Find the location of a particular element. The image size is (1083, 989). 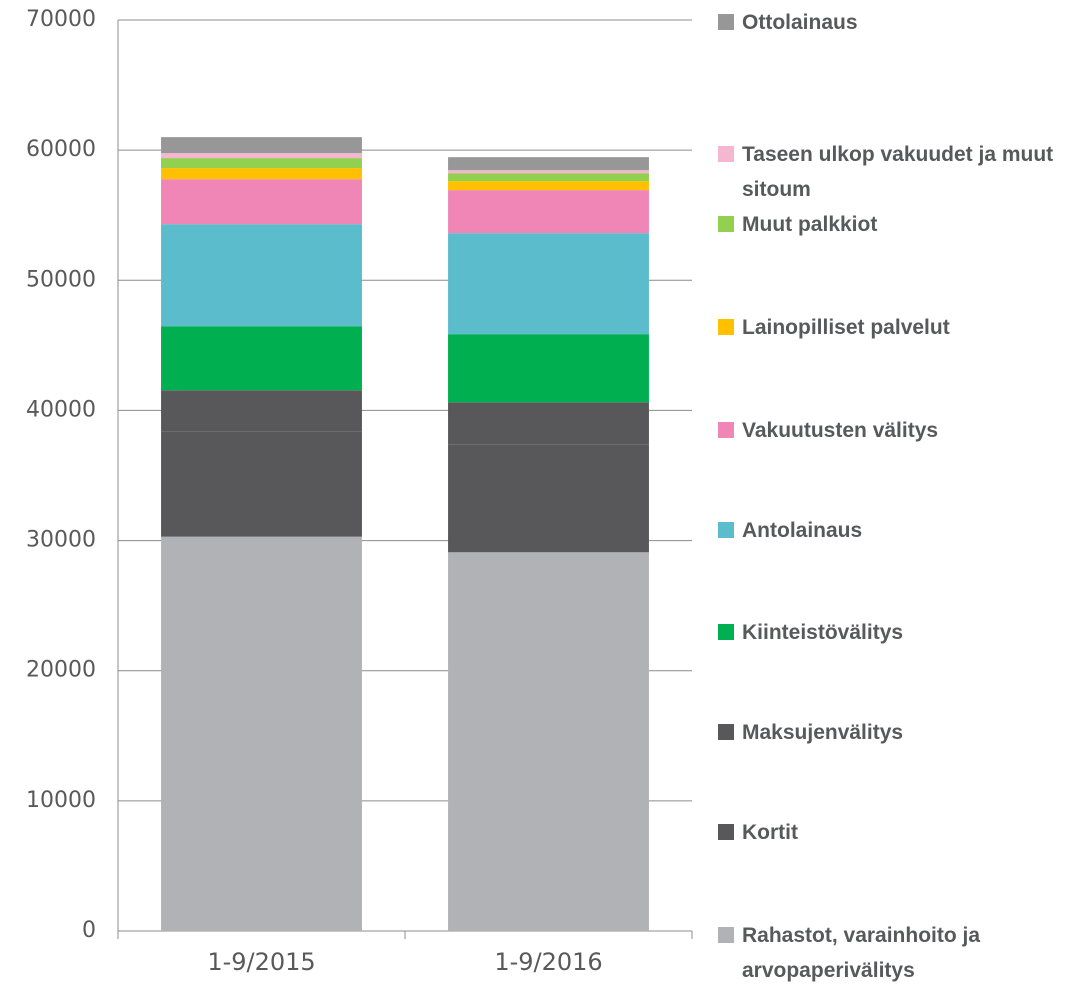

y-tick-label: 30000 is located at coordinates (61, 540).